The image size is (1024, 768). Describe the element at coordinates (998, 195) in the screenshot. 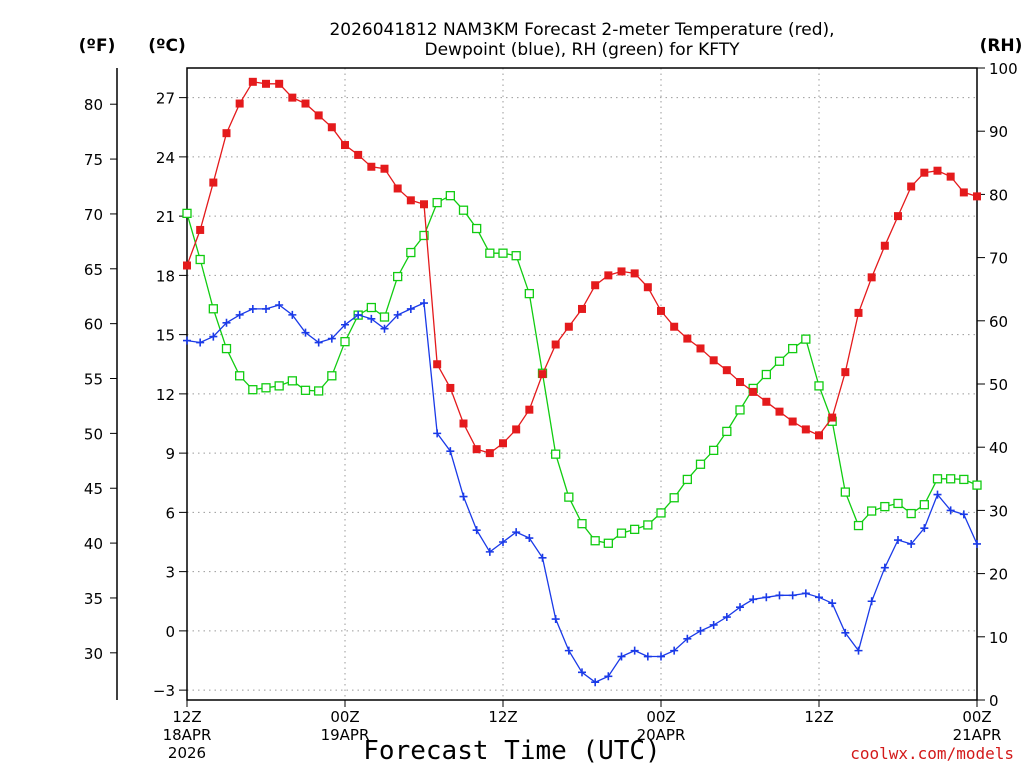

I see `rh-tick-label: 80` at that location.